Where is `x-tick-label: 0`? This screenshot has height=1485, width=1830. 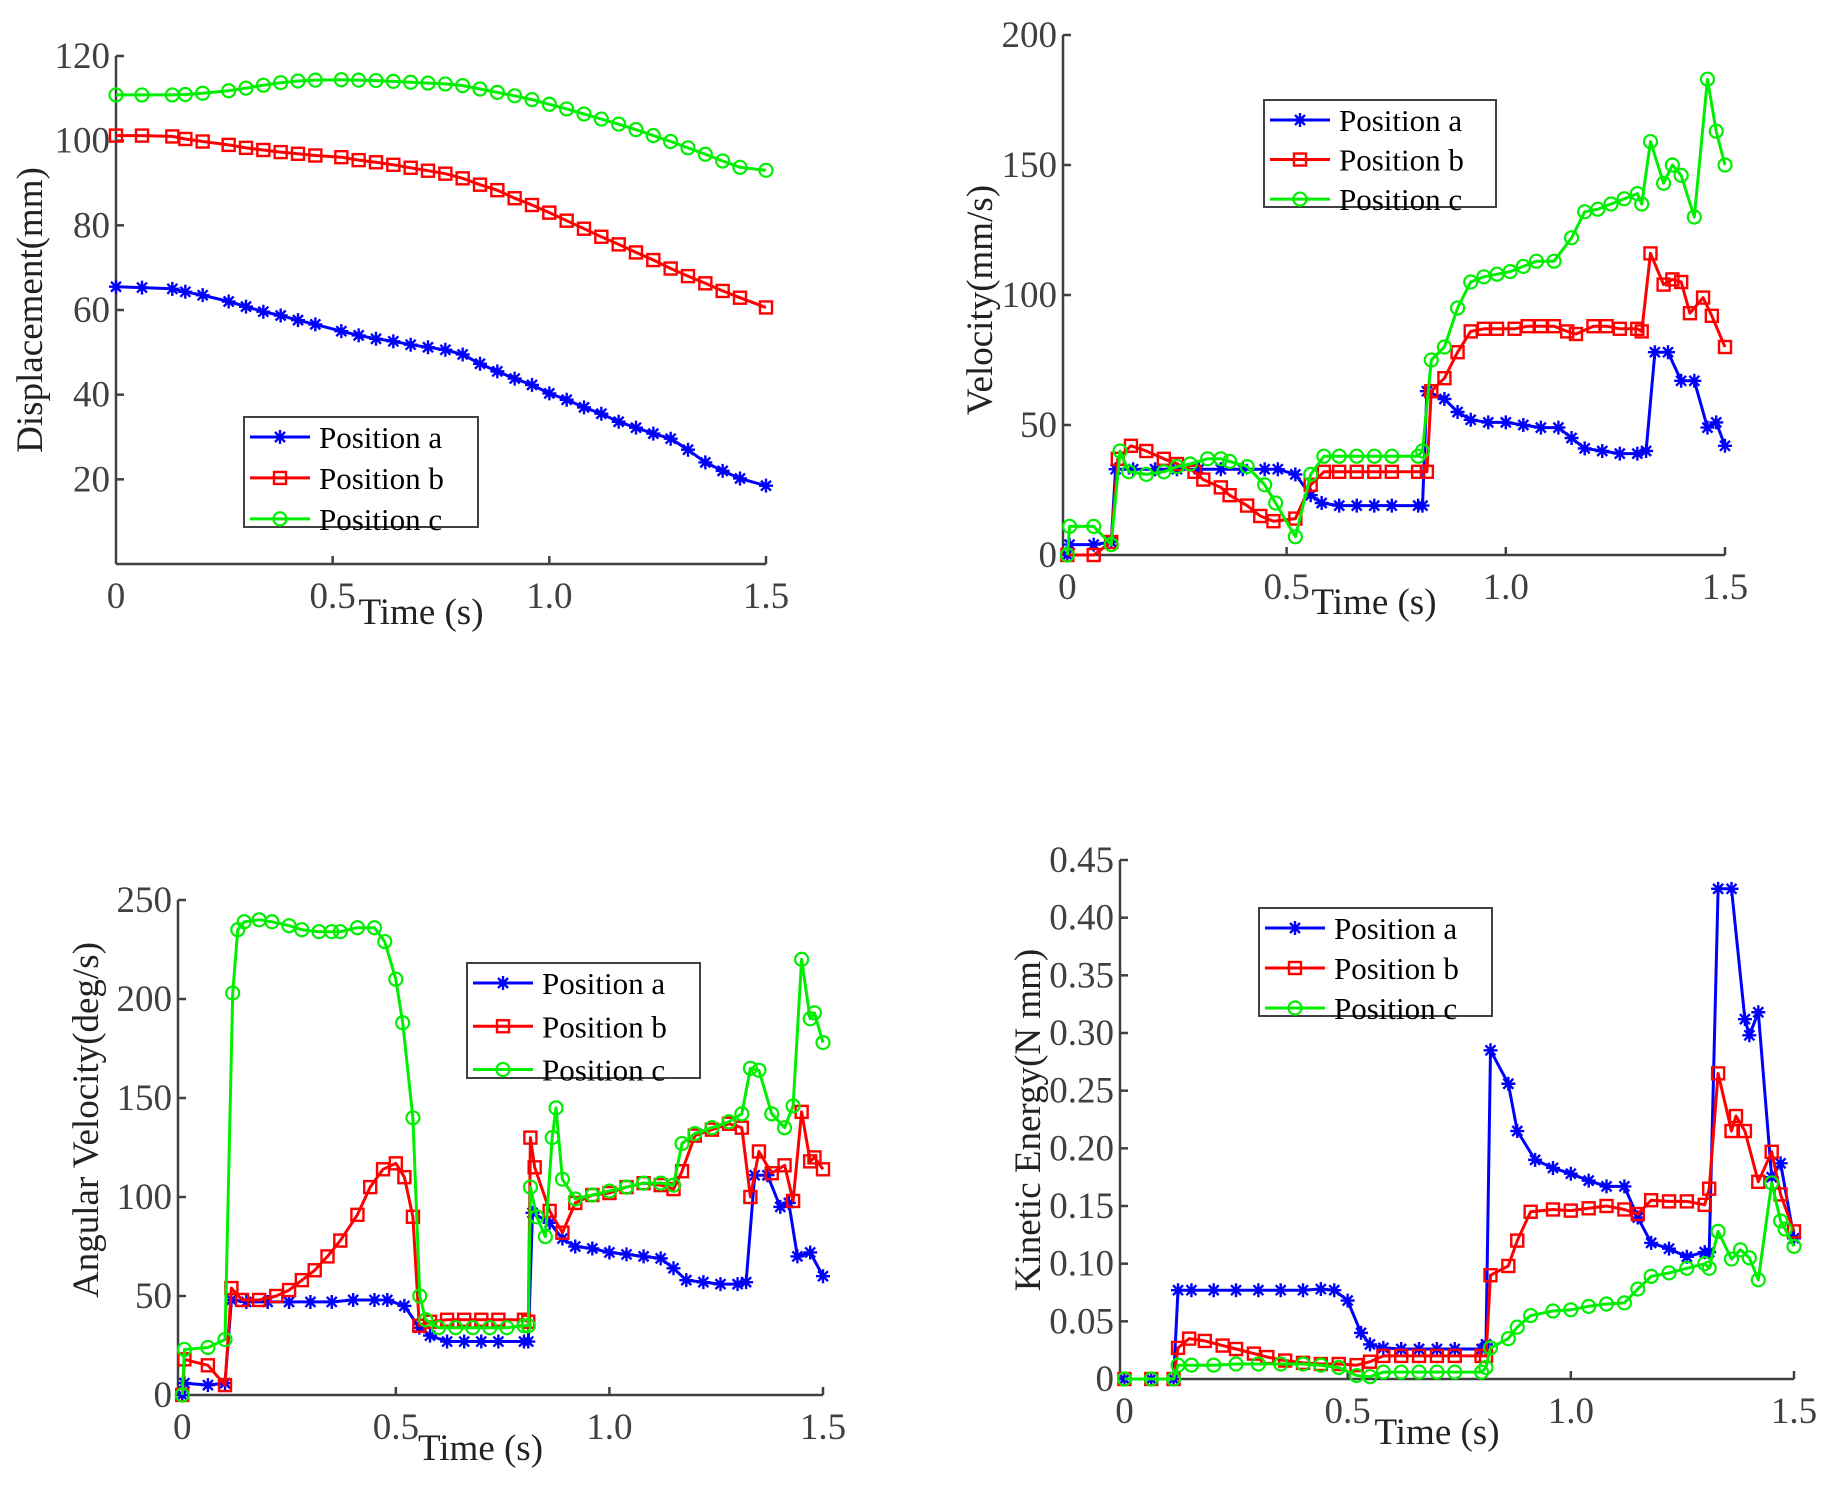 x-tick-label: 0 is located at coordinates (182, 1427).